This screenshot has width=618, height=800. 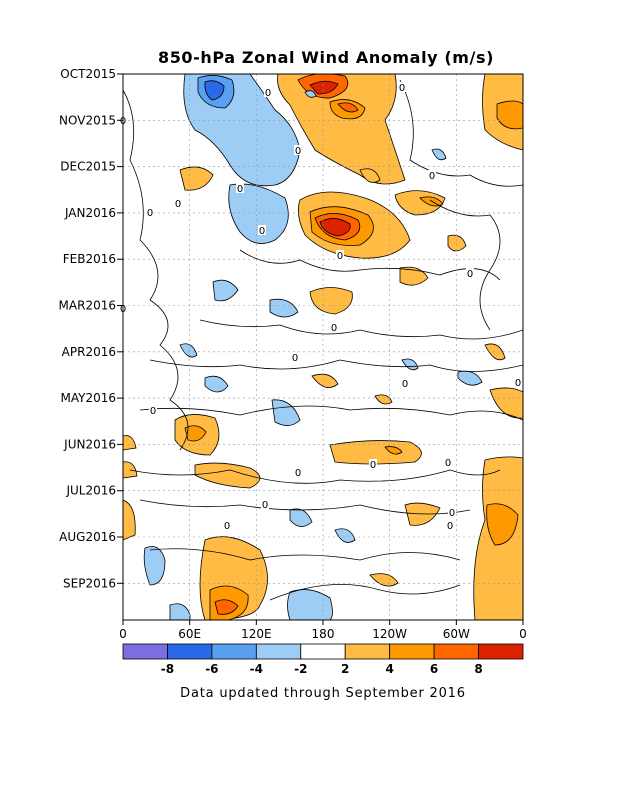 What do you see at coordinates (310, 604) in the screenshot?
I see `easterly-region-sep` at bounding box center [310, 604].